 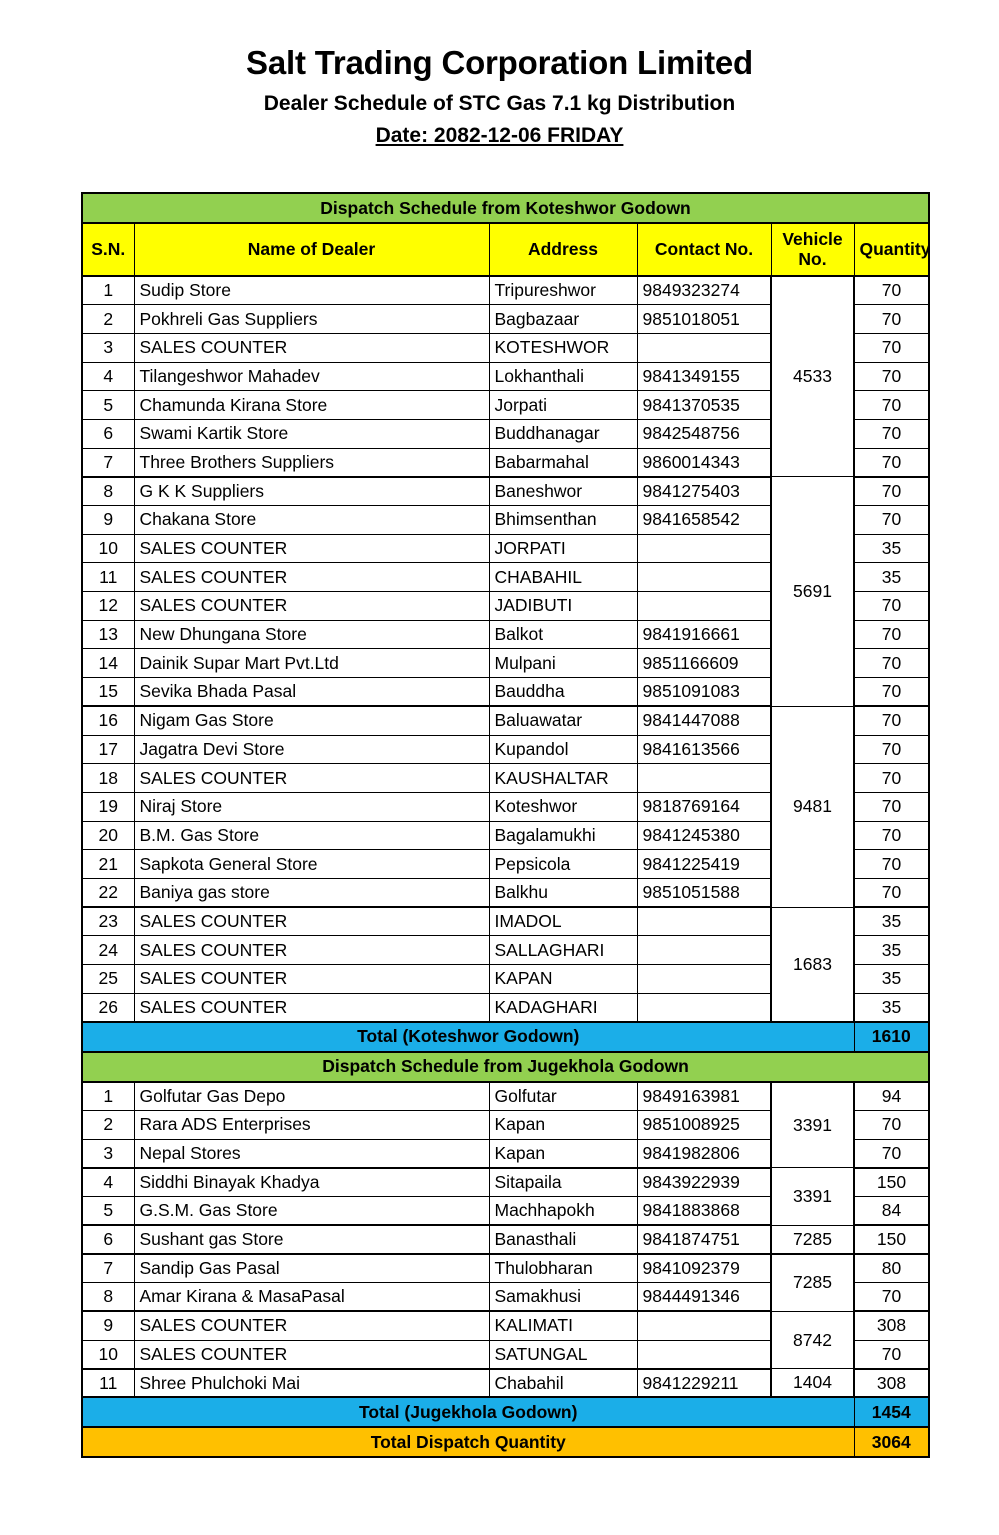 What do you see at coordinates (812, 964) in the screenshot?
I see `cell-vehicle-no: 1683` at bounding box center [812, 964].